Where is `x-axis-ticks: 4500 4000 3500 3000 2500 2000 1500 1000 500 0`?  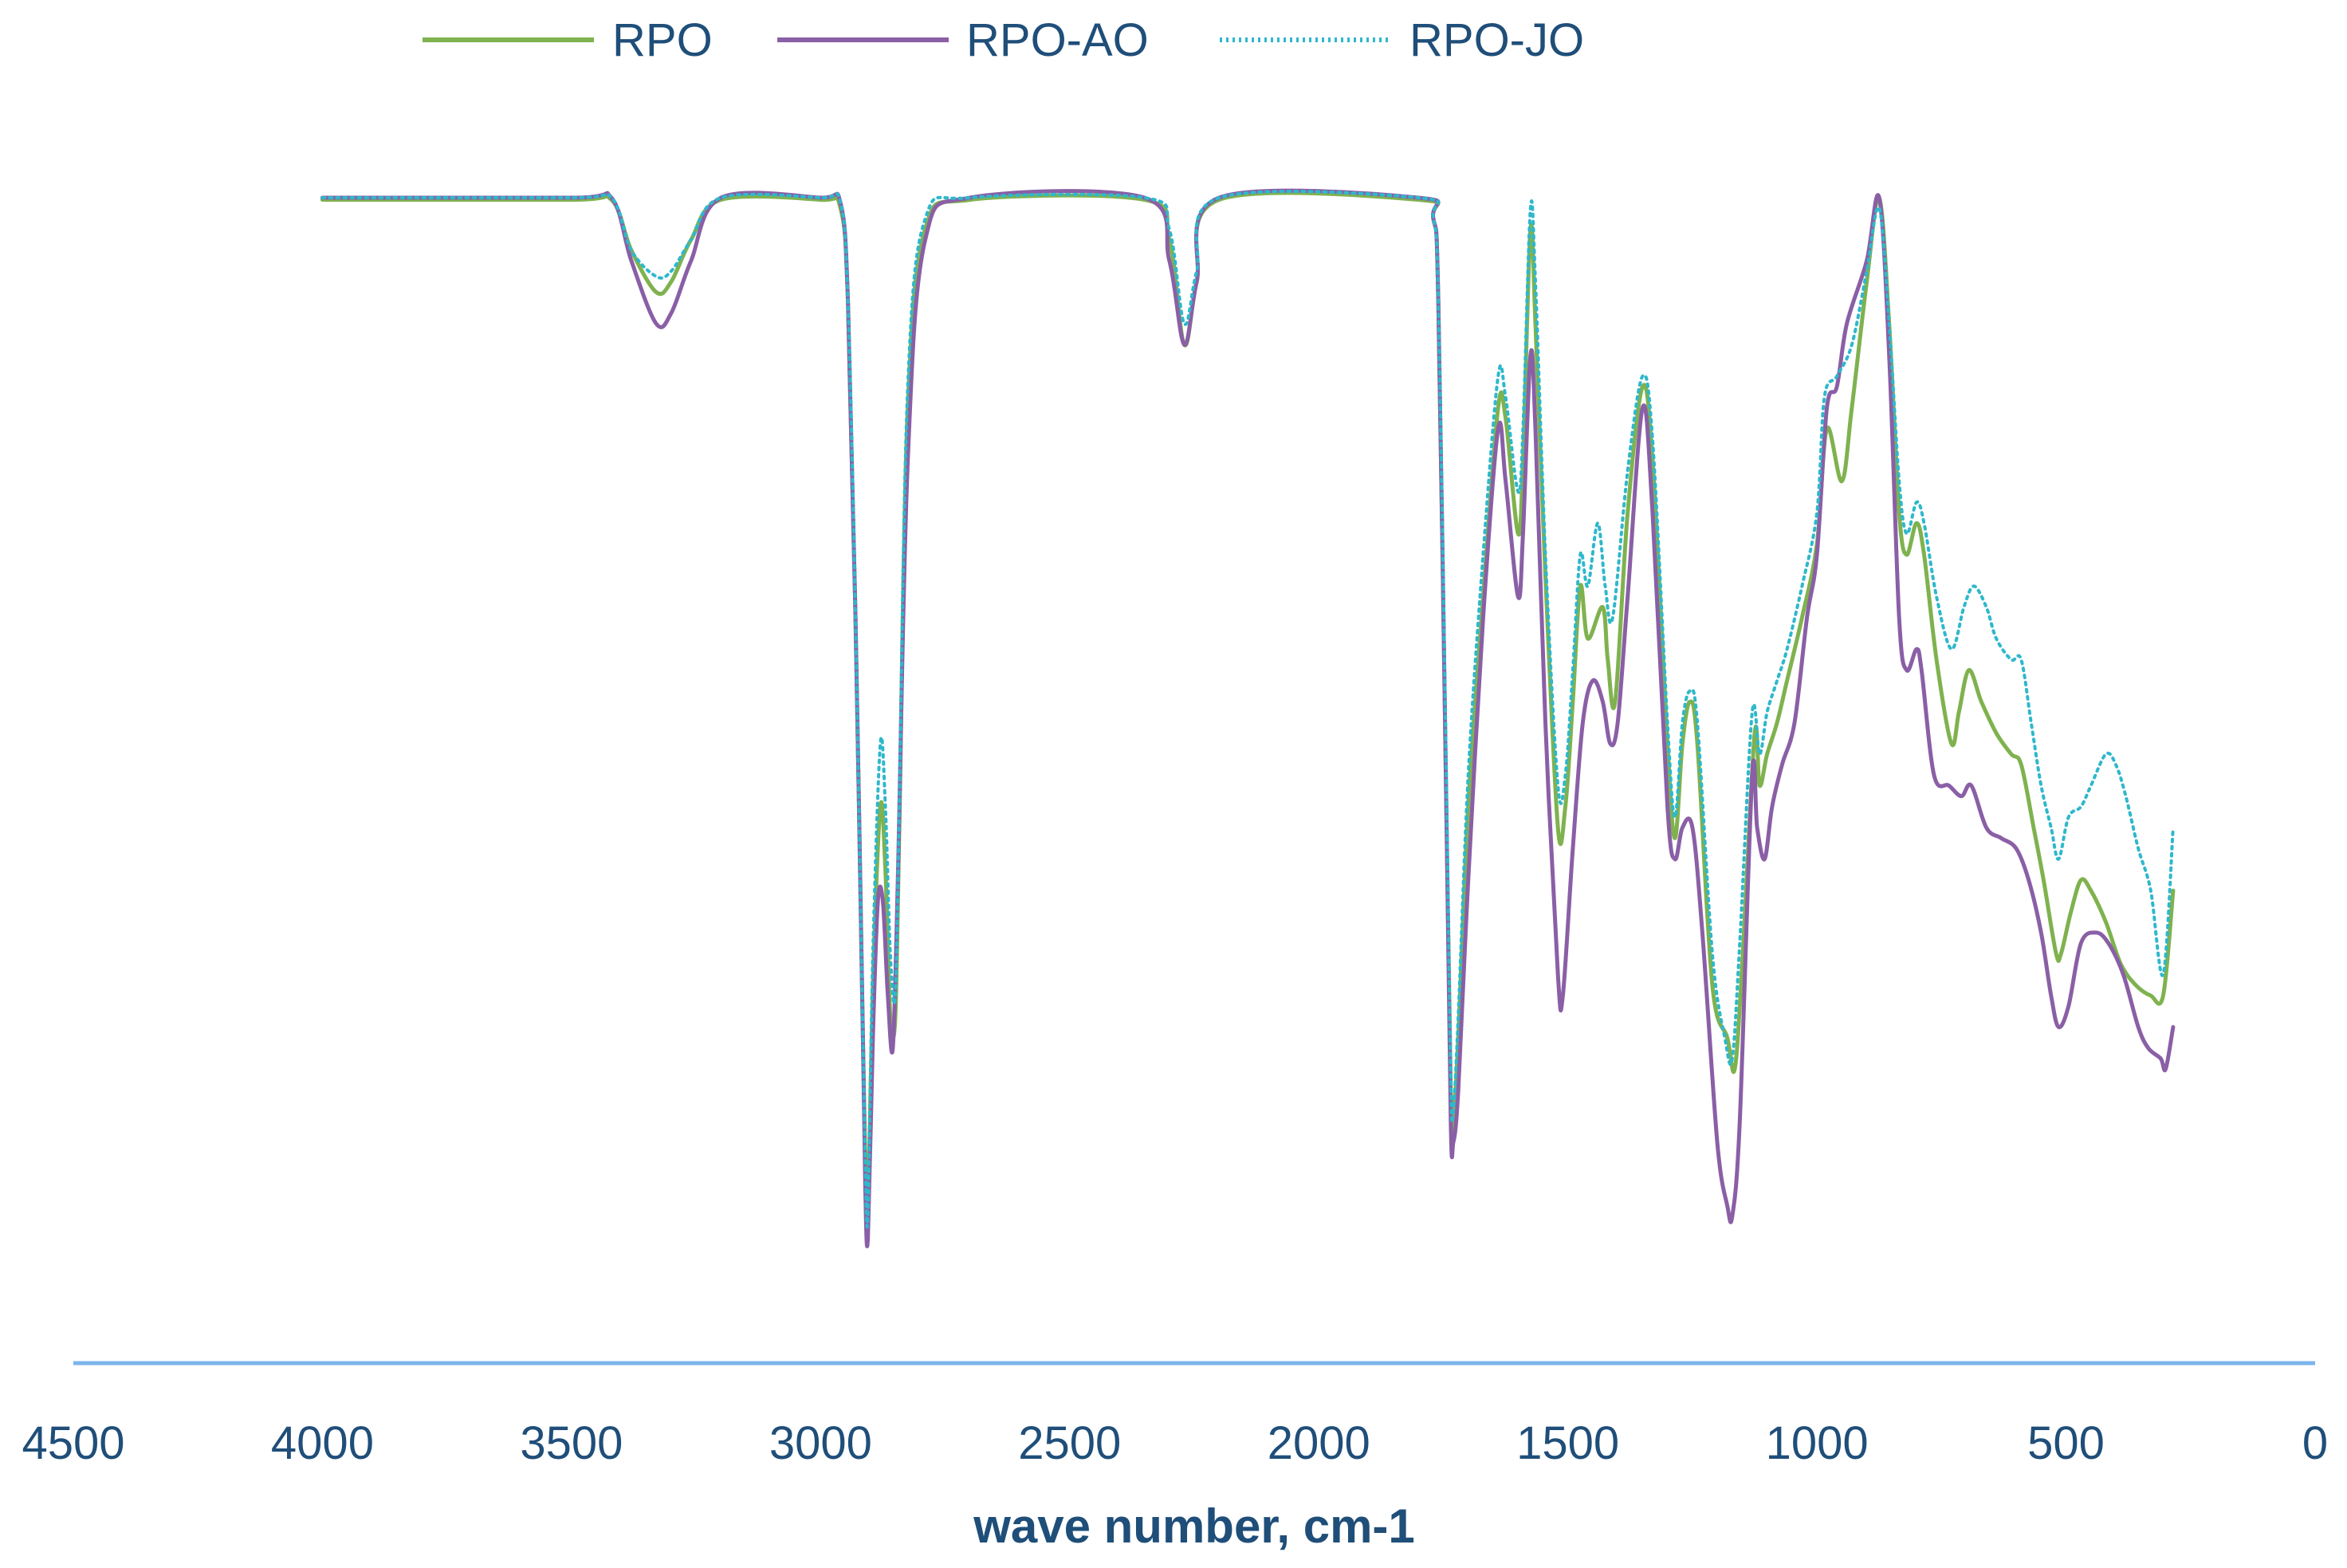
x-axis-ticks: 4500 4000 3500 3000 2500 2000 1500 1000 500 0 is located at coordinates (1175, 1443).